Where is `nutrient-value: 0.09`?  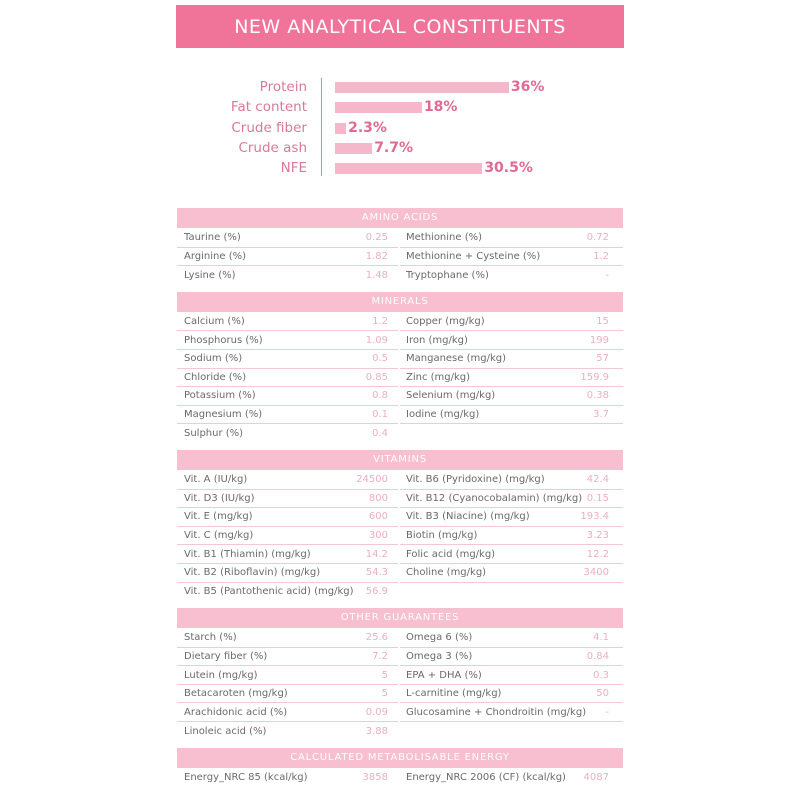 nutrient-value: 0.09 is located at coordinates (376, 712).